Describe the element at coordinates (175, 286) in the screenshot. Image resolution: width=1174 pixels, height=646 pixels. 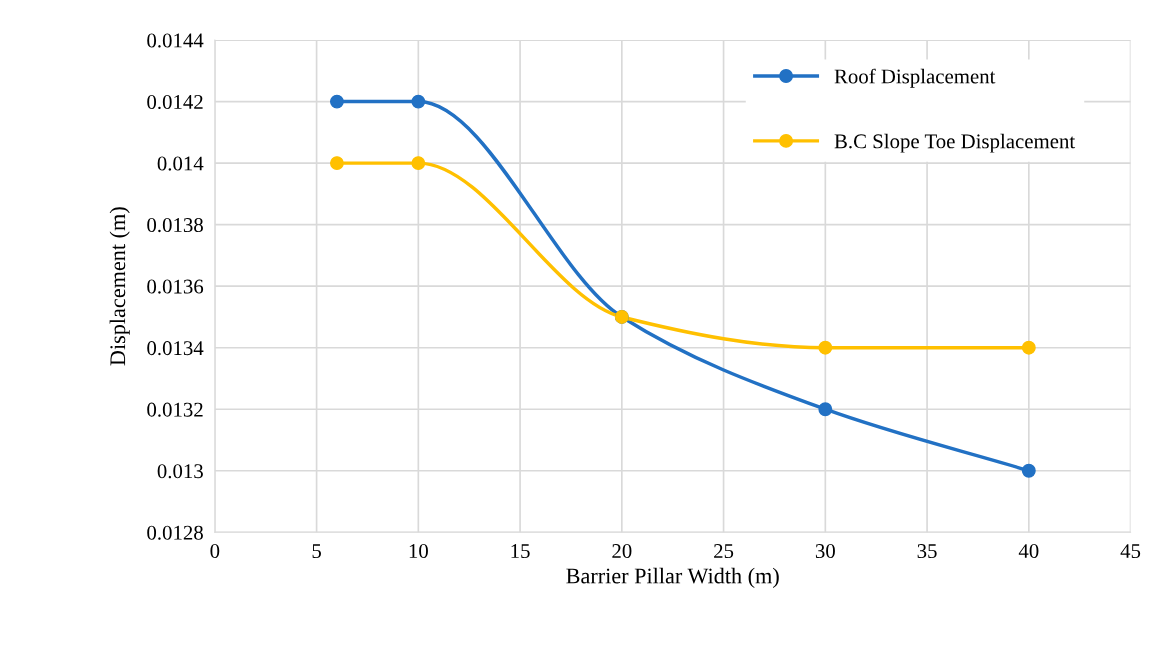
I see `y-tick-label: 0.0136` at that location.